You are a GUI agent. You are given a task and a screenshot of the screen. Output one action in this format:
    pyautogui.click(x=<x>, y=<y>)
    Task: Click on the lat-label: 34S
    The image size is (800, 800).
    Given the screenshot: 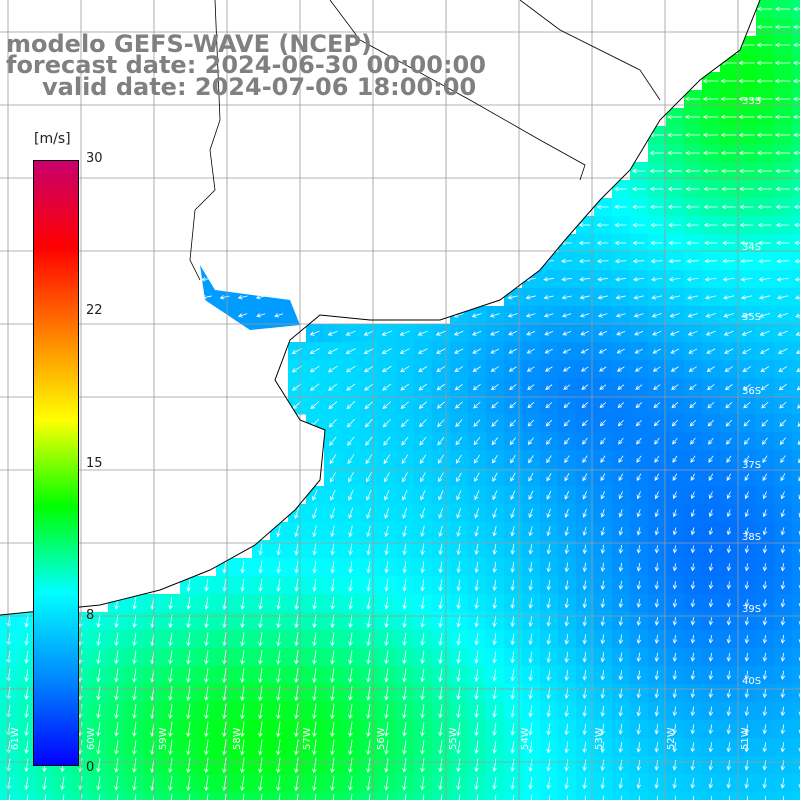 What is the action you would take?
    pyautogui.click(x=752, y=247)
    